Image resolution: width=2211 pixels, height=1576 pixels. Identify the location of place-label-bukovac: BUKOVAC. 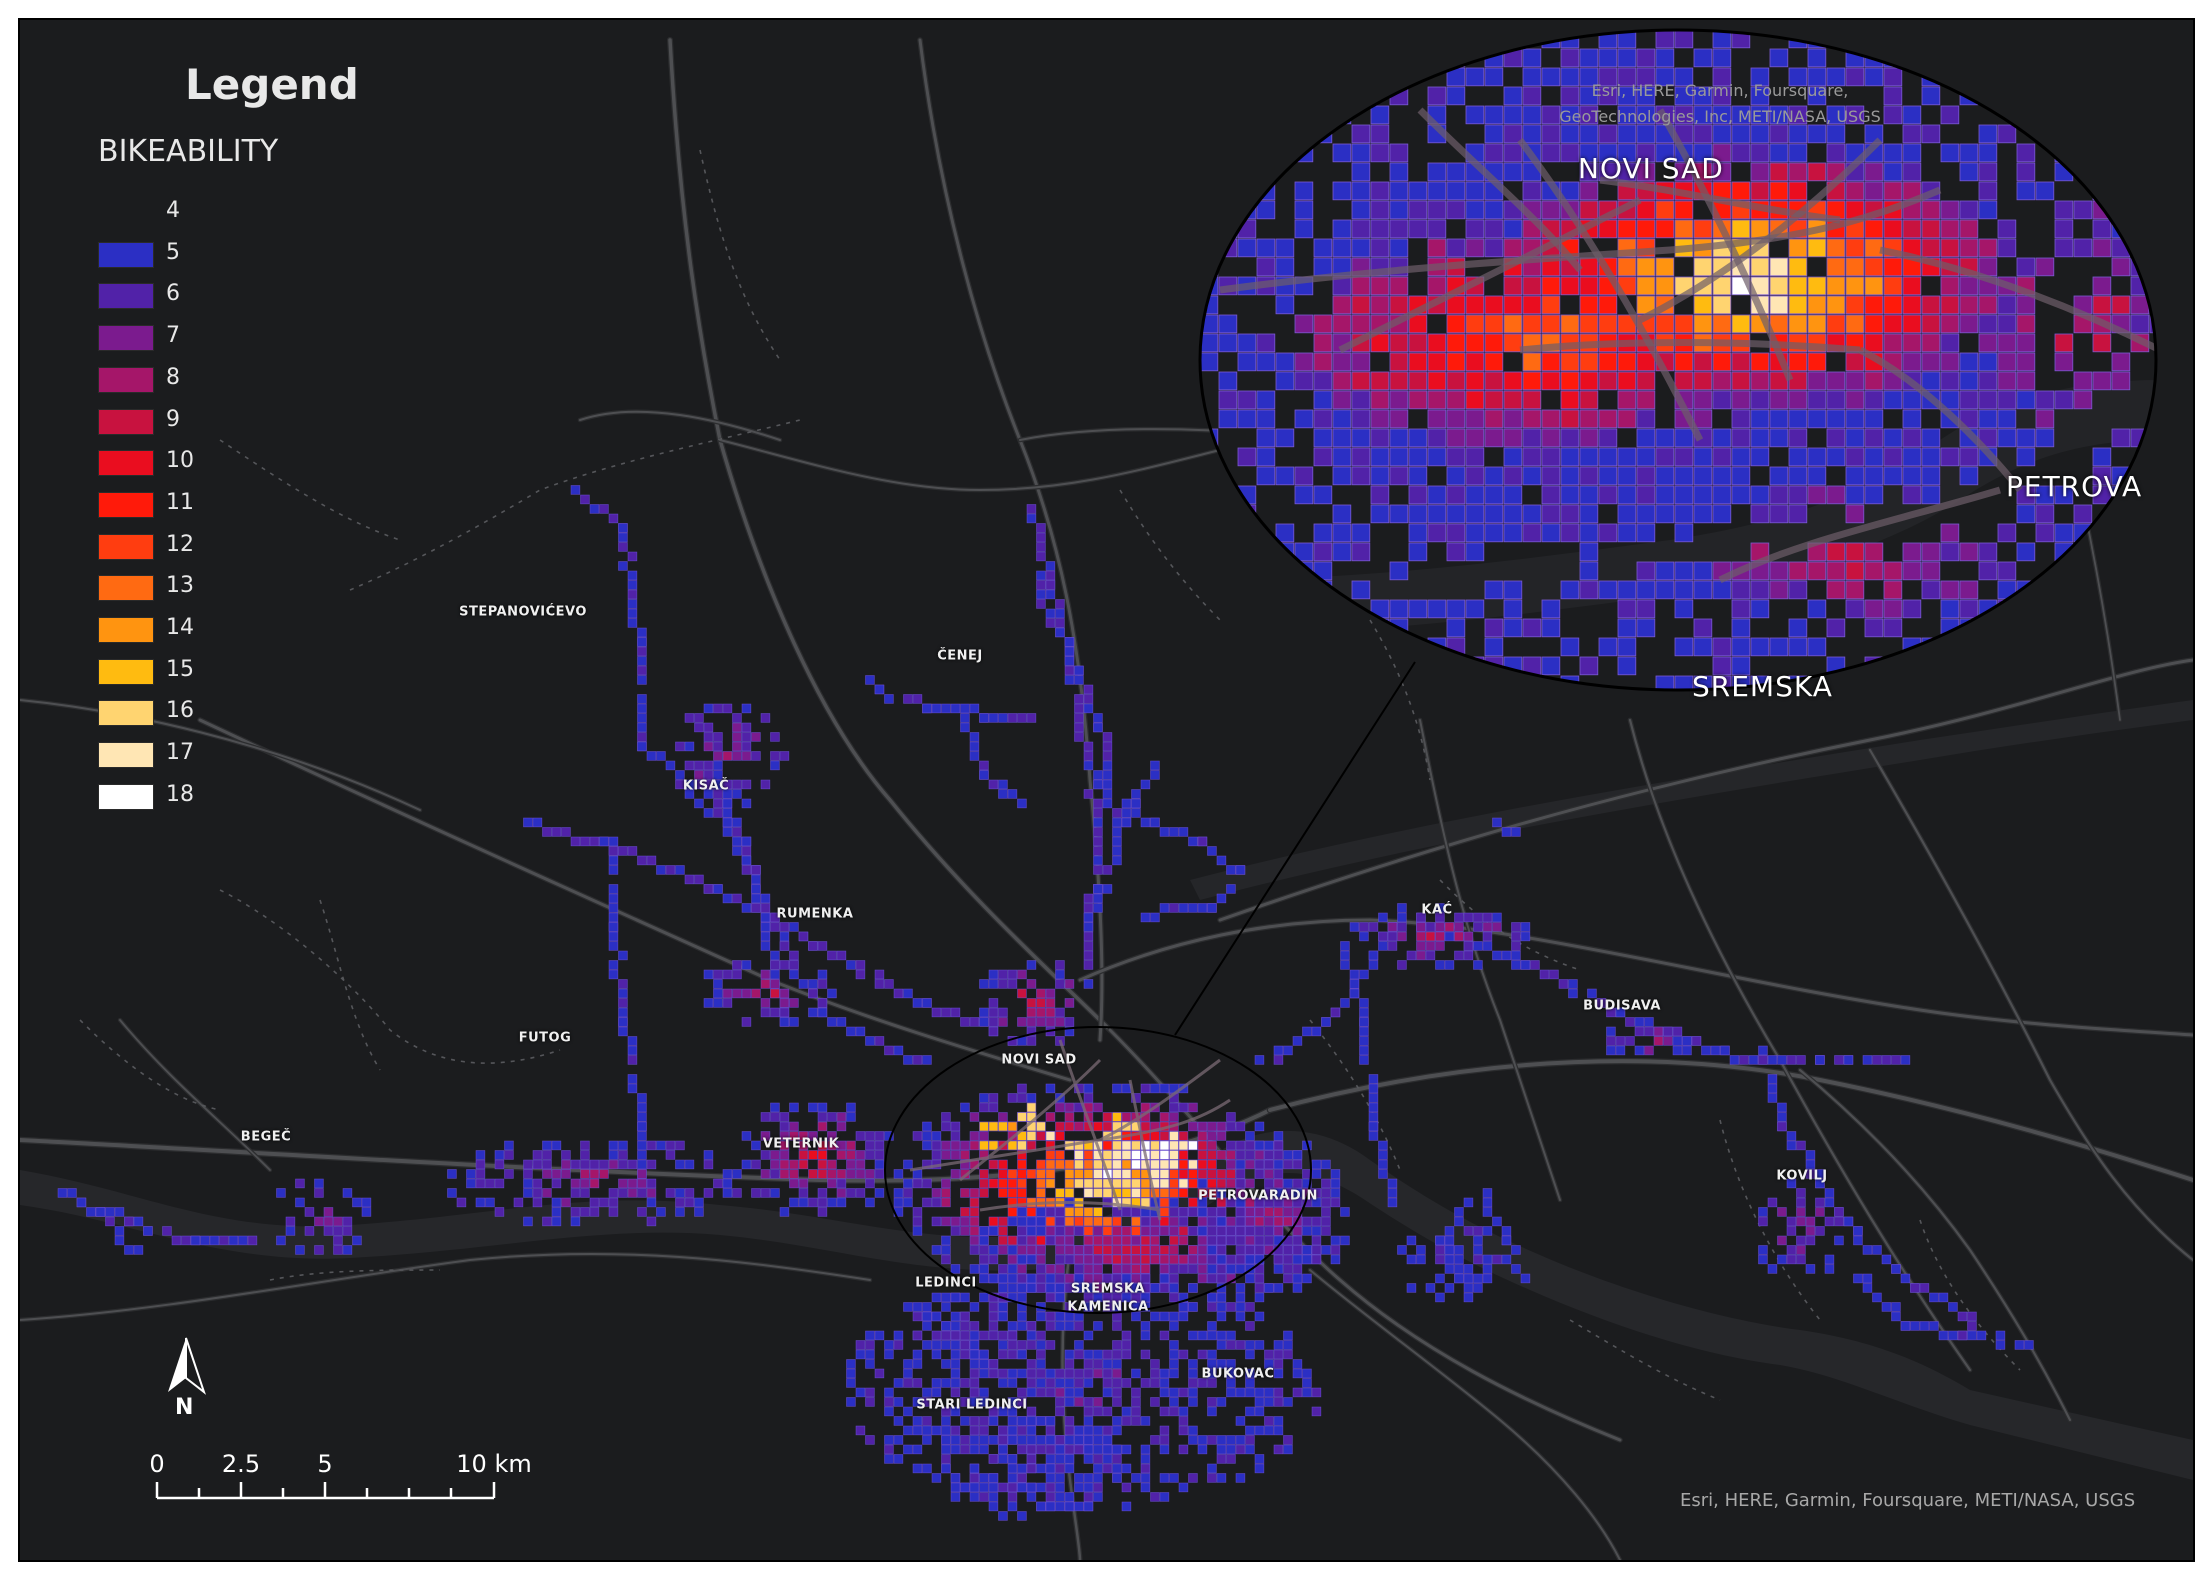
(1238, 1374).